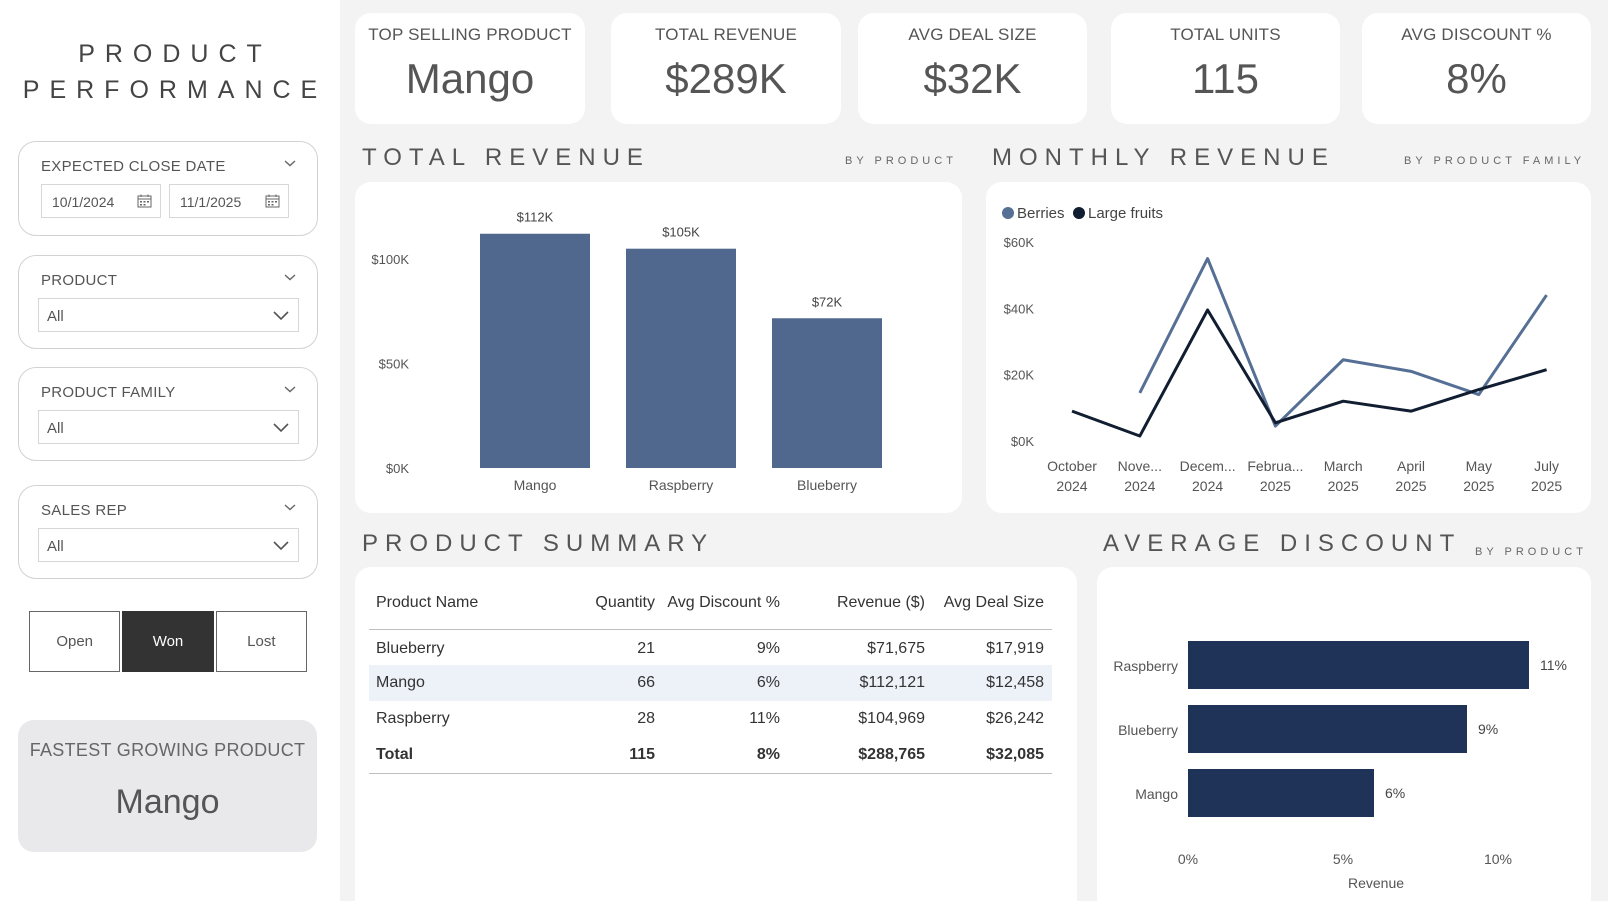 The image size is (1608, 901). Describe the element at coordinates (1495, 161) in the screenshot. I see `monthly-revenue-subtitle: BY PRODUCT FAMILY` at that location.